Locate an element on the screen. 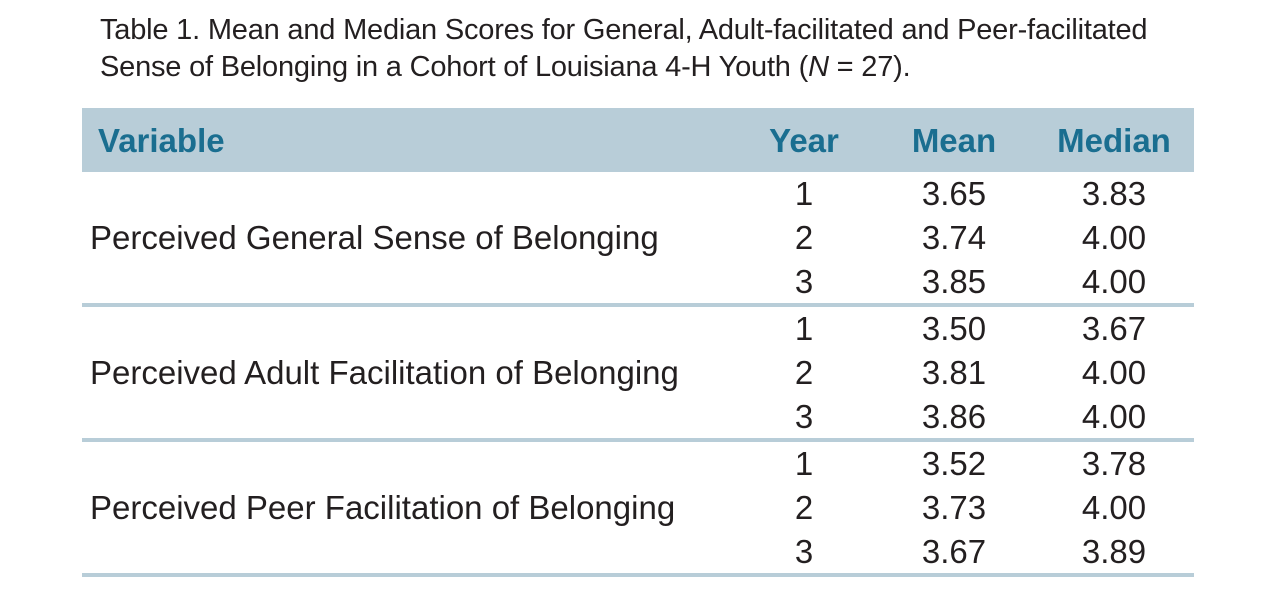 The image size is (1275, 600). header-median: Median is located at coordinates (1114, 140).